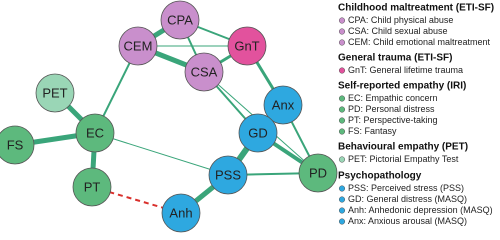 The image size is (500, 240). I want to click on node-label: FS, so click(15, 144).